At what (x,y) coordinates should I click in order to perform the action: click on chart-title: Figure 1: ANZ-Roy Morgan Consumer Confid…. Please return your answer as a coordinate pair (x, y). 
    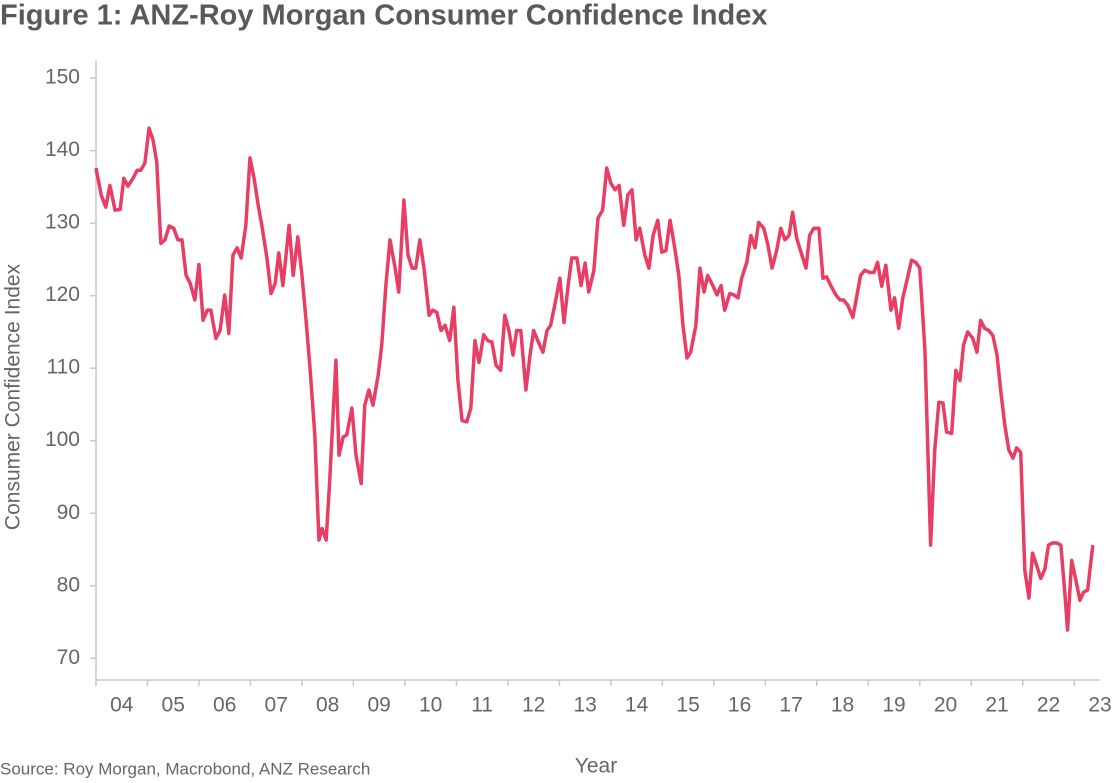
    Looking at the image, I should click on (383, 16).